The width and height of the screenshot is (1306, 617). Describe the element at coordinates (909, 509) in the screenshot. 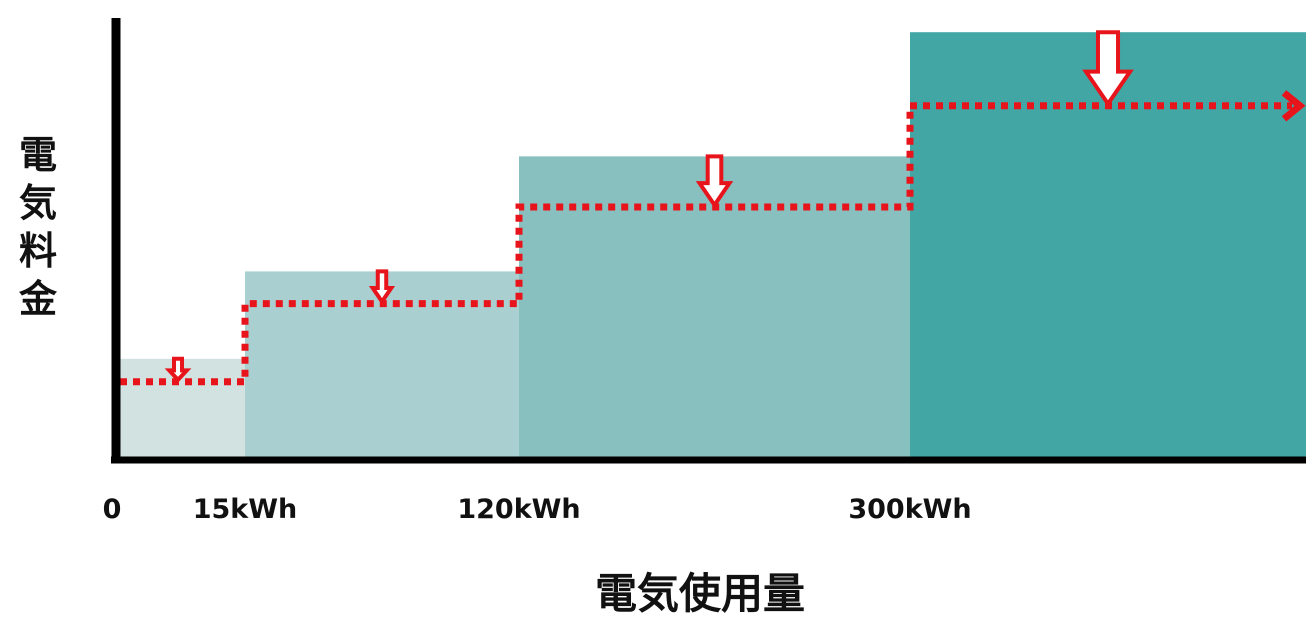

I see `x-tick-label: 300kWh` at that location.